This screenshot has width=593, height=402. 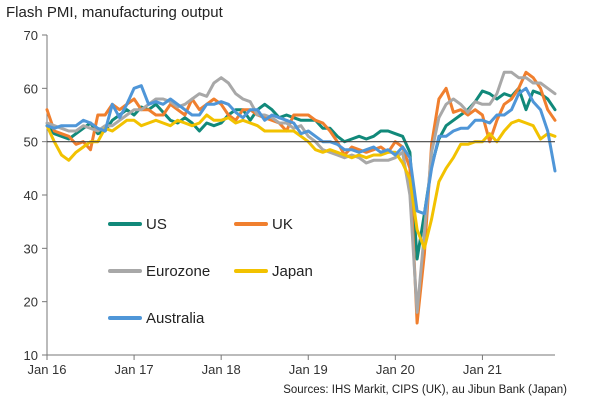 What do you see at coordinates (31, 248) in the screenshot?
I see `y-tick-label: 30` at bounding box center [31, 248].